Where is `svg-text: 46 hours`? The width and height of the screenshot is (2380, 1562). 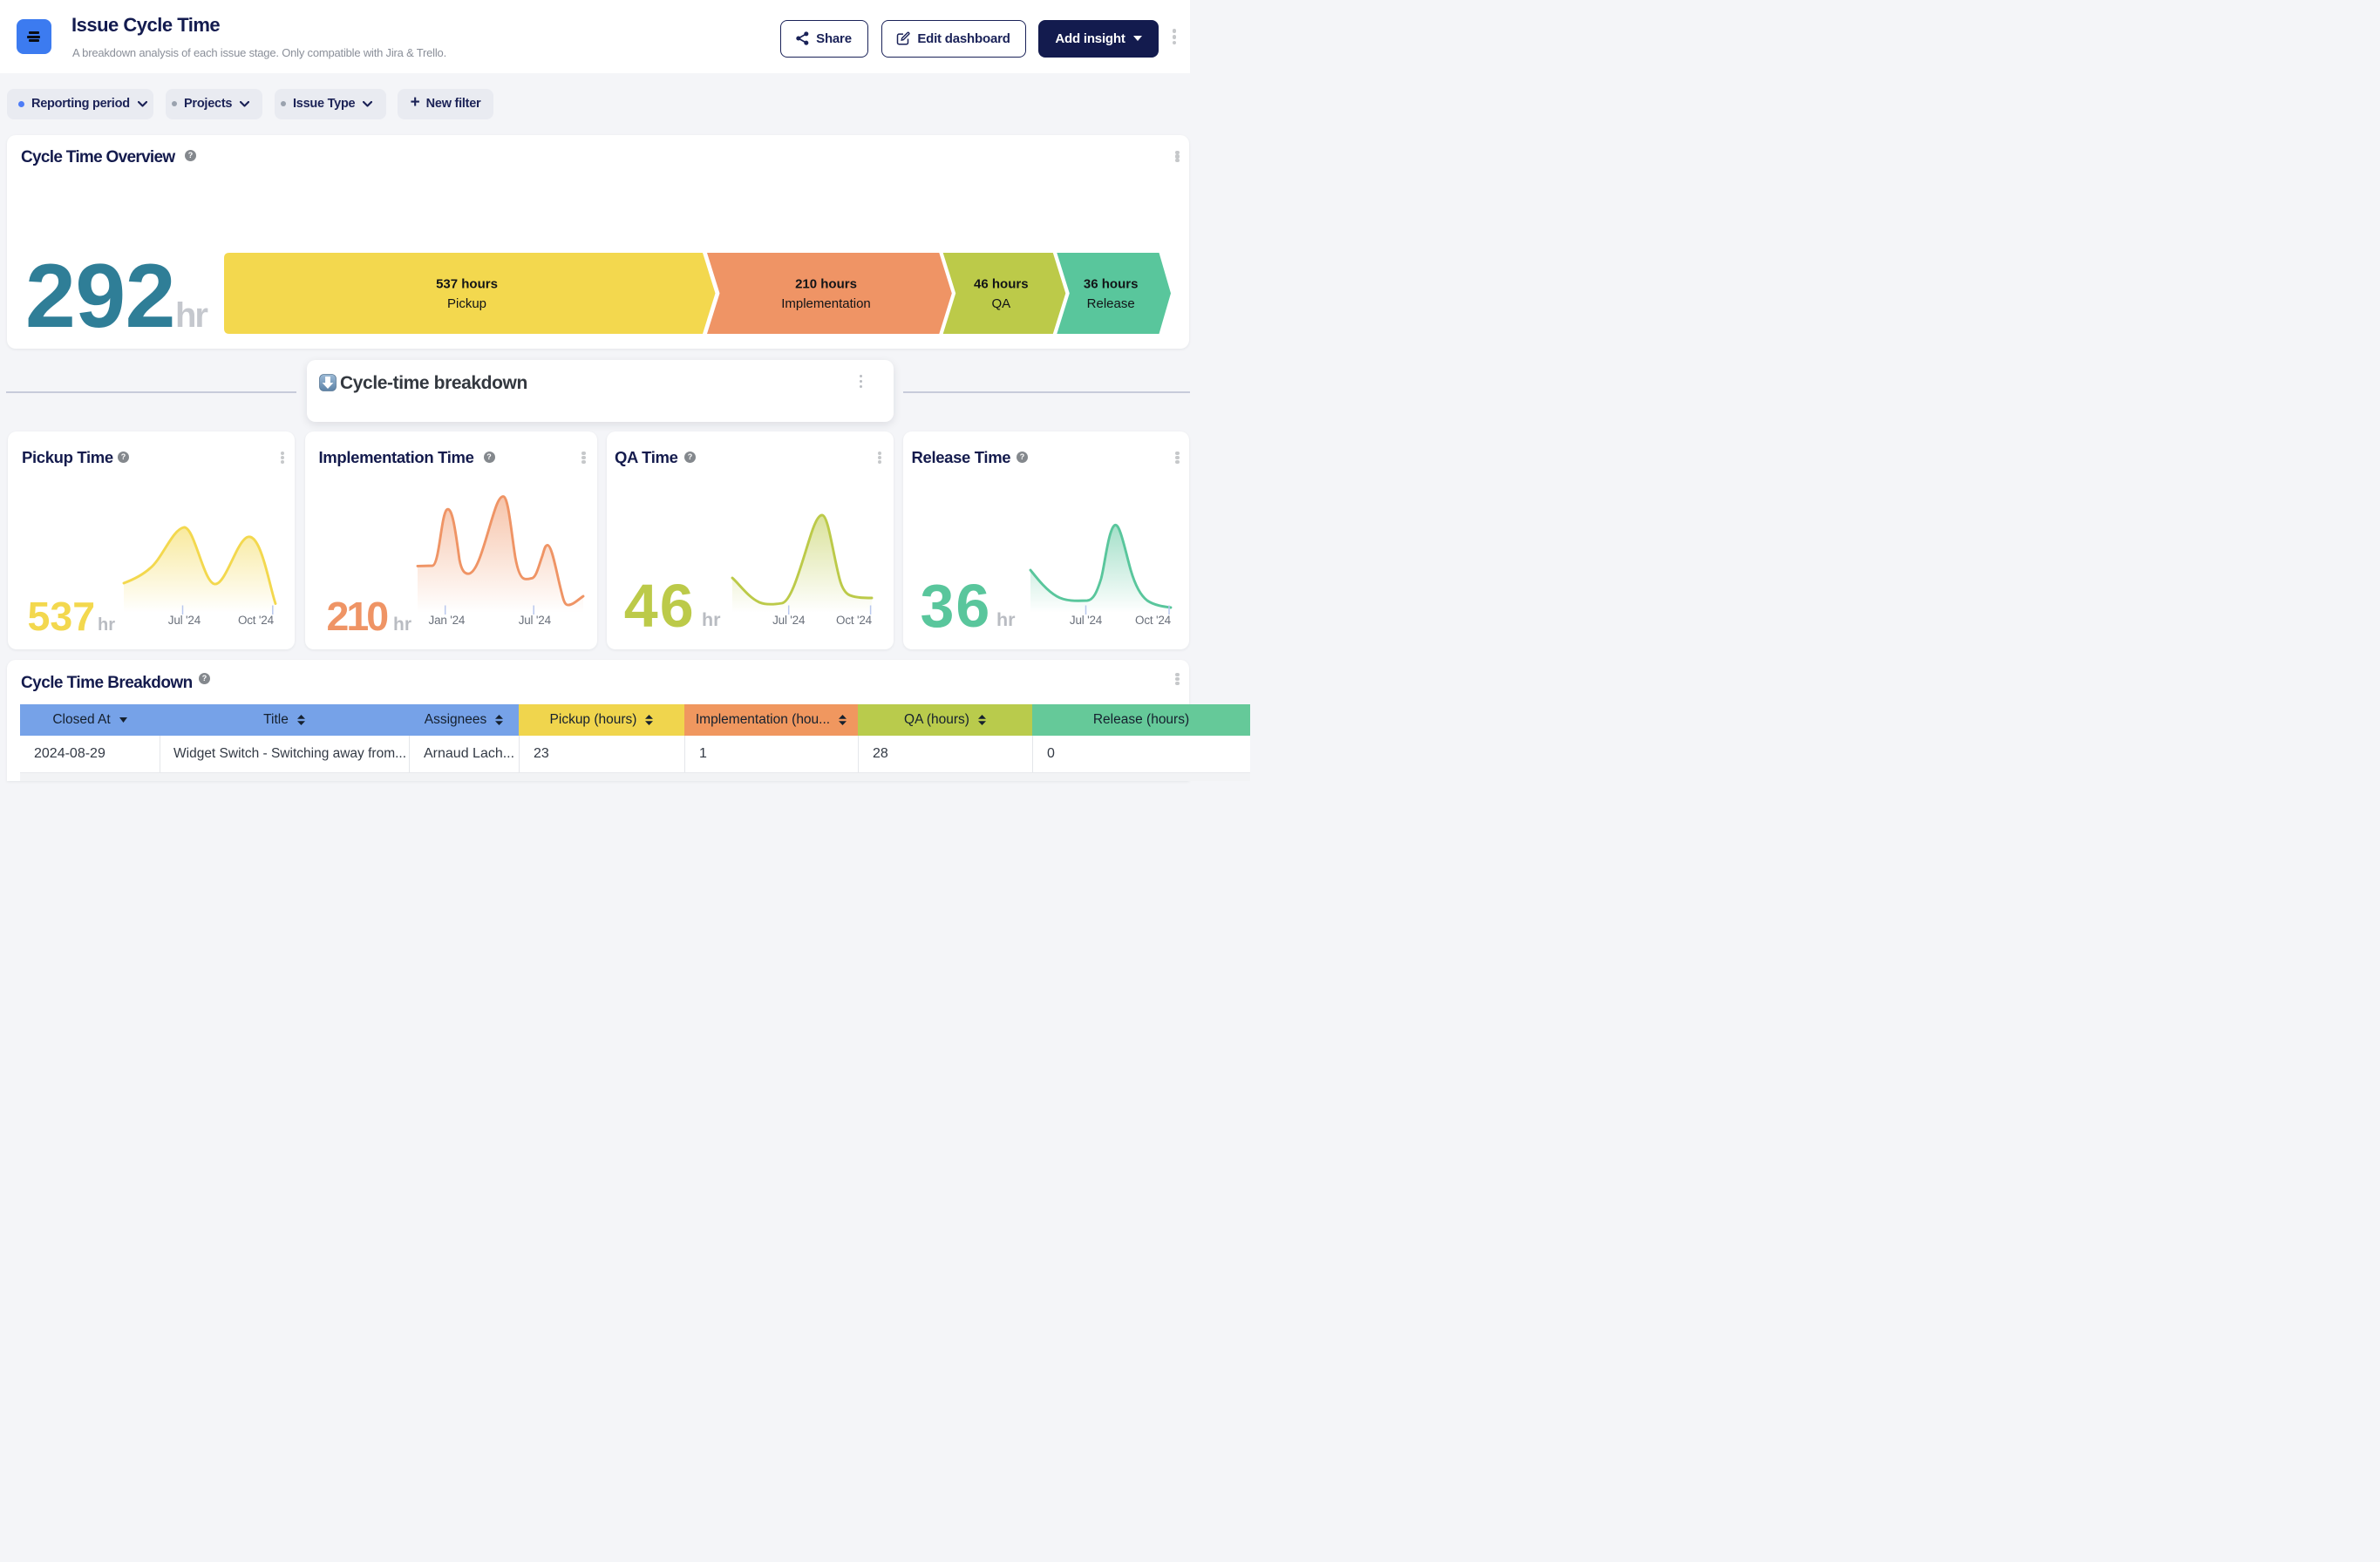
svg-text: 46 hours is located at coordinates (1001, 285).